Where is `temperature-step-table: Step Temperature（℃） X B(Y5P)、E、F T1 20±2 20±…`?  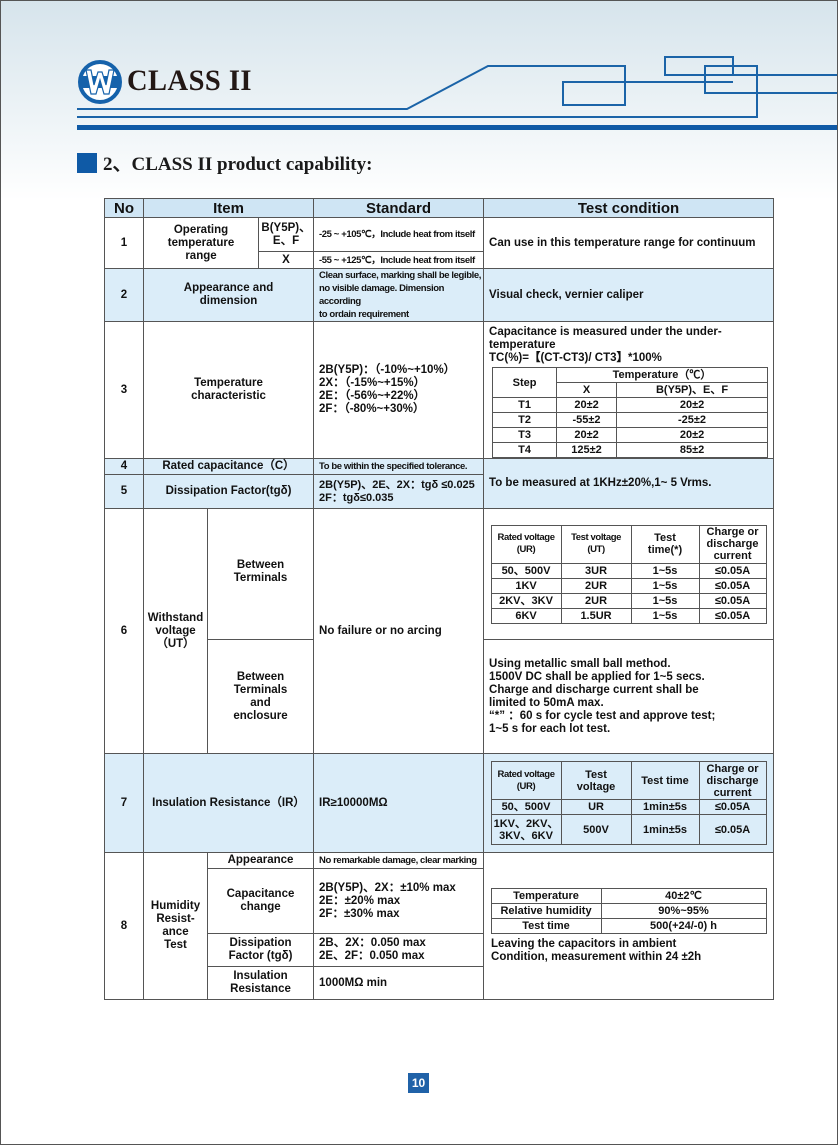 temperature-step-table: Step Temperature（℃） X B(Y5P)、E、F T1 20±2 20±… is located at coordinates (630, 412).